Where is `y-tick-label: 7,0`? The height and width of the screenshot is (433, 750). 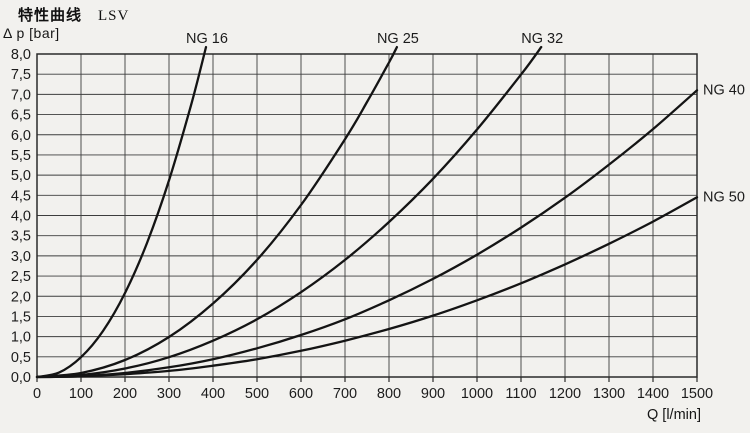 y-tick-label: 7,0 is located at coordinates (21, 95).